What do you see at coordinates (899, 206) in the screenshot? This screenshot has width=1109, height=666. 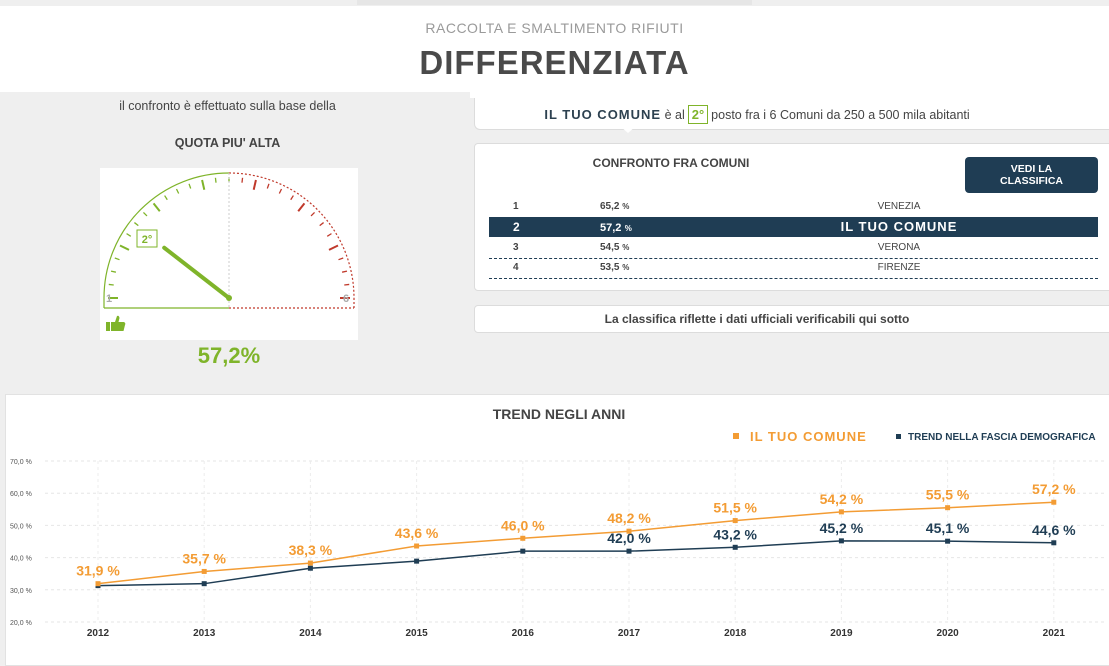 I see `row-city: VENEZIA` at bounding box center [899, 206].